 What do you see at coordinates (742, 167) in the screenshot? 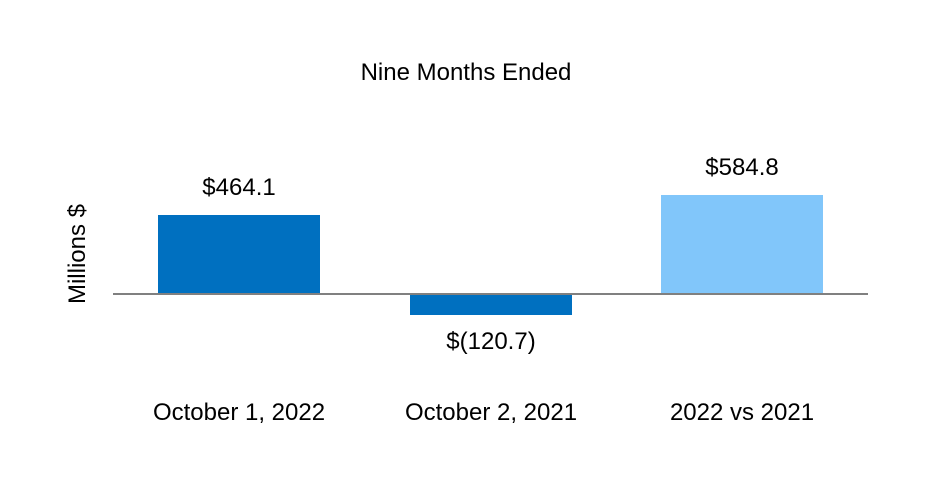
I see `bar-value-label: $584.8` at bounding box center [742, 167].